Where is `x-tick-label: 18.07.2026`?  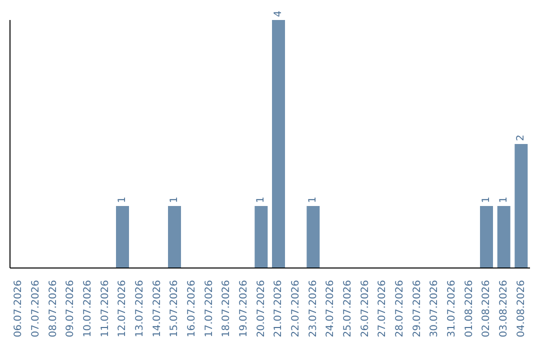 x-tick-label: 18.07.2026 is located at coordinates (226, 309).